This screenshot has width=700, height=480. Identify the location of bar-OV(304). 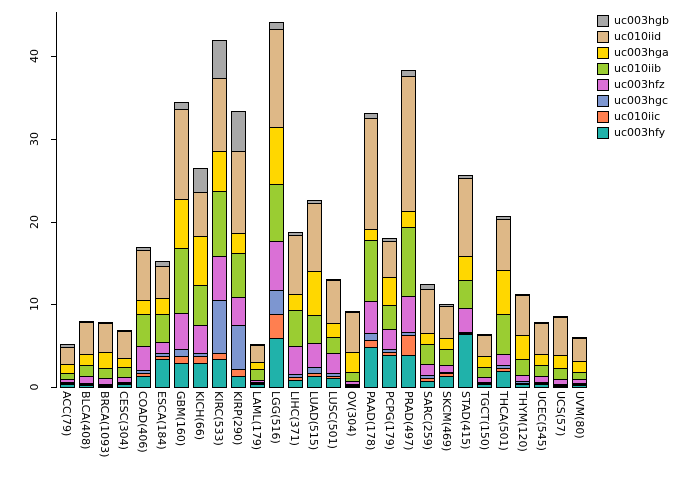
(352, 349).